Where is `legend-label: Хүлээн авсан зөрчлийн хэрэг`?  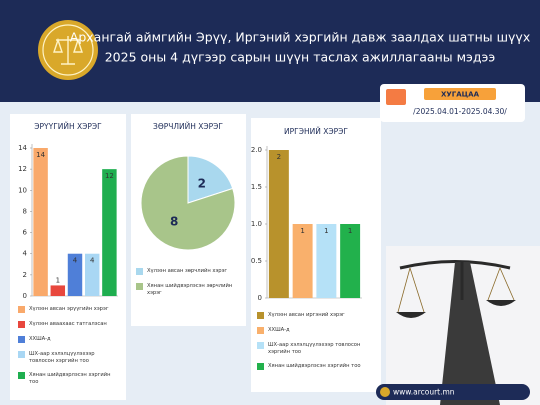 legend-label: Хүлээн авсан зөрчлийн хэрэг is located at coordinates (187, 271).